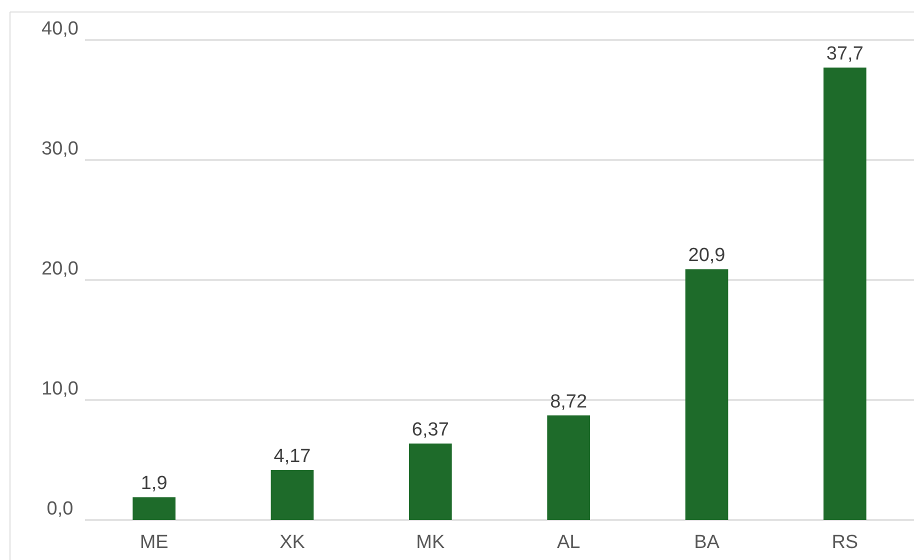 The image size is (914, 560). I want to click on y-tick-label: 0,0, so click(60, 509).